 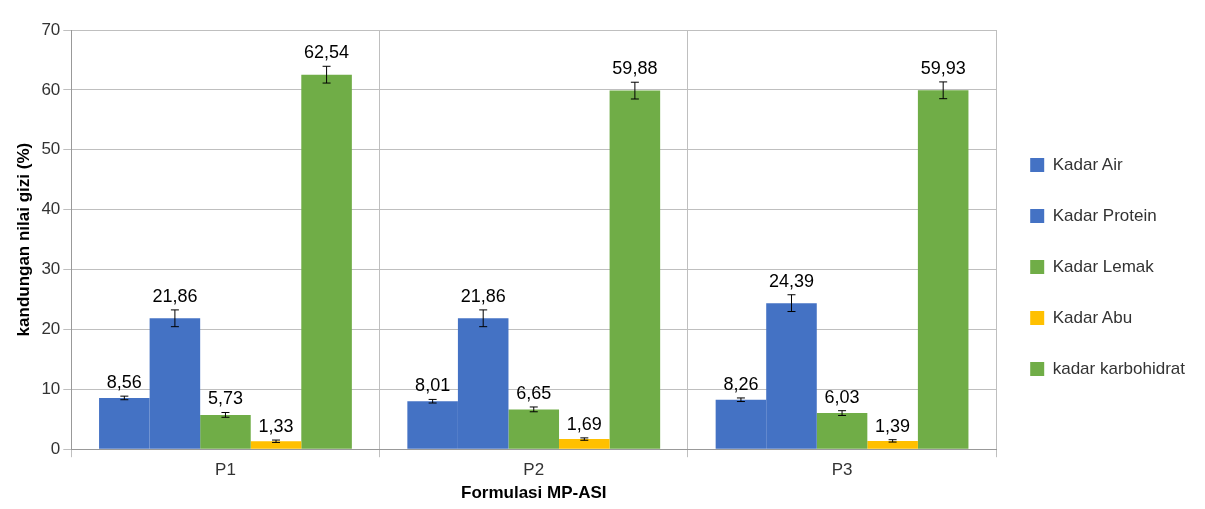 I want to click on x-axis-title: Formulasi MP-ASI, so click(x=534, y=493).